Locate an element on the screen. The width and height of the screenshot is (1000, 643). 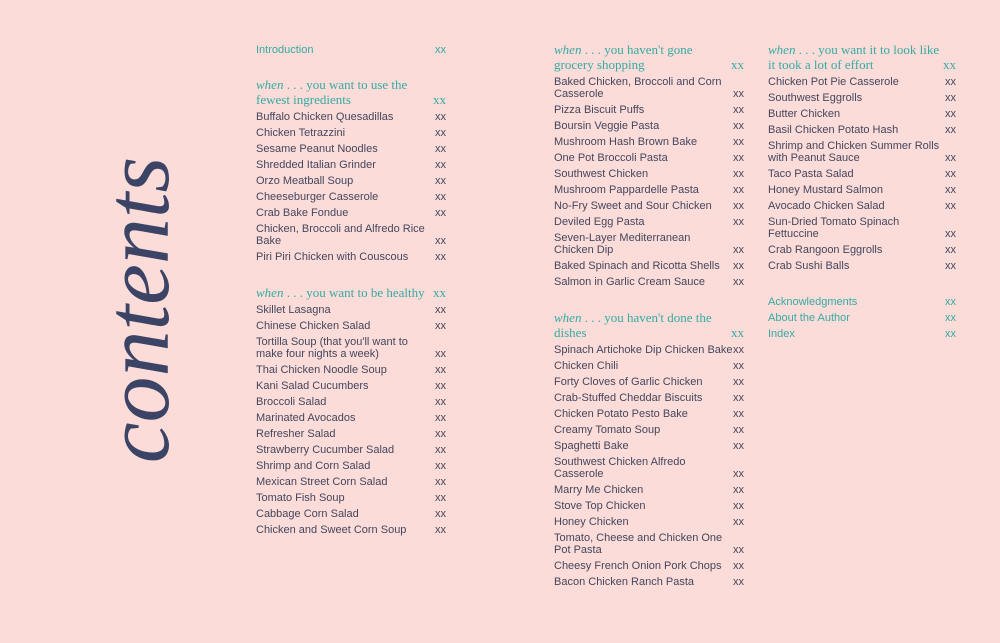
toc-entry: Southwest Chicken xx is located at coordinates (649, 174).